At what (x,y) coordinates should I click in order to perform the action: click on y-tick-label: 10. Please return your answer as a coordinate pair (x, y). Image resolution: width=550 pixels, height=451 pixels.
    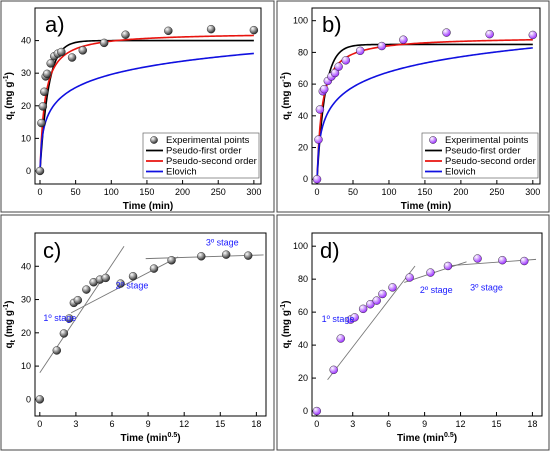
    Looking at the image, I should click on (26, 138).